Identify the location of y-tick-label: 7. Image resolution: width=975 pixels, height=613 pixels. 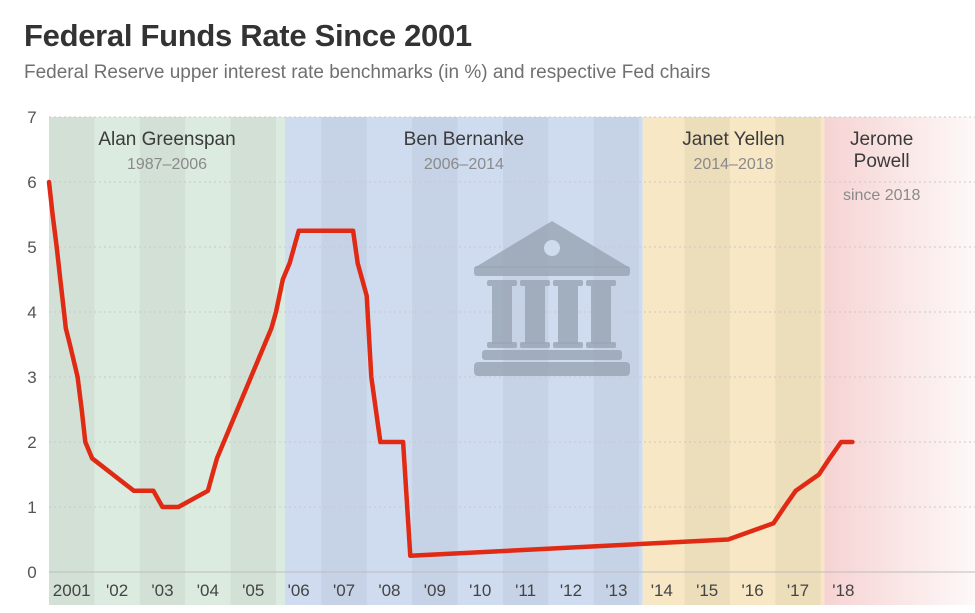
(31, 117).